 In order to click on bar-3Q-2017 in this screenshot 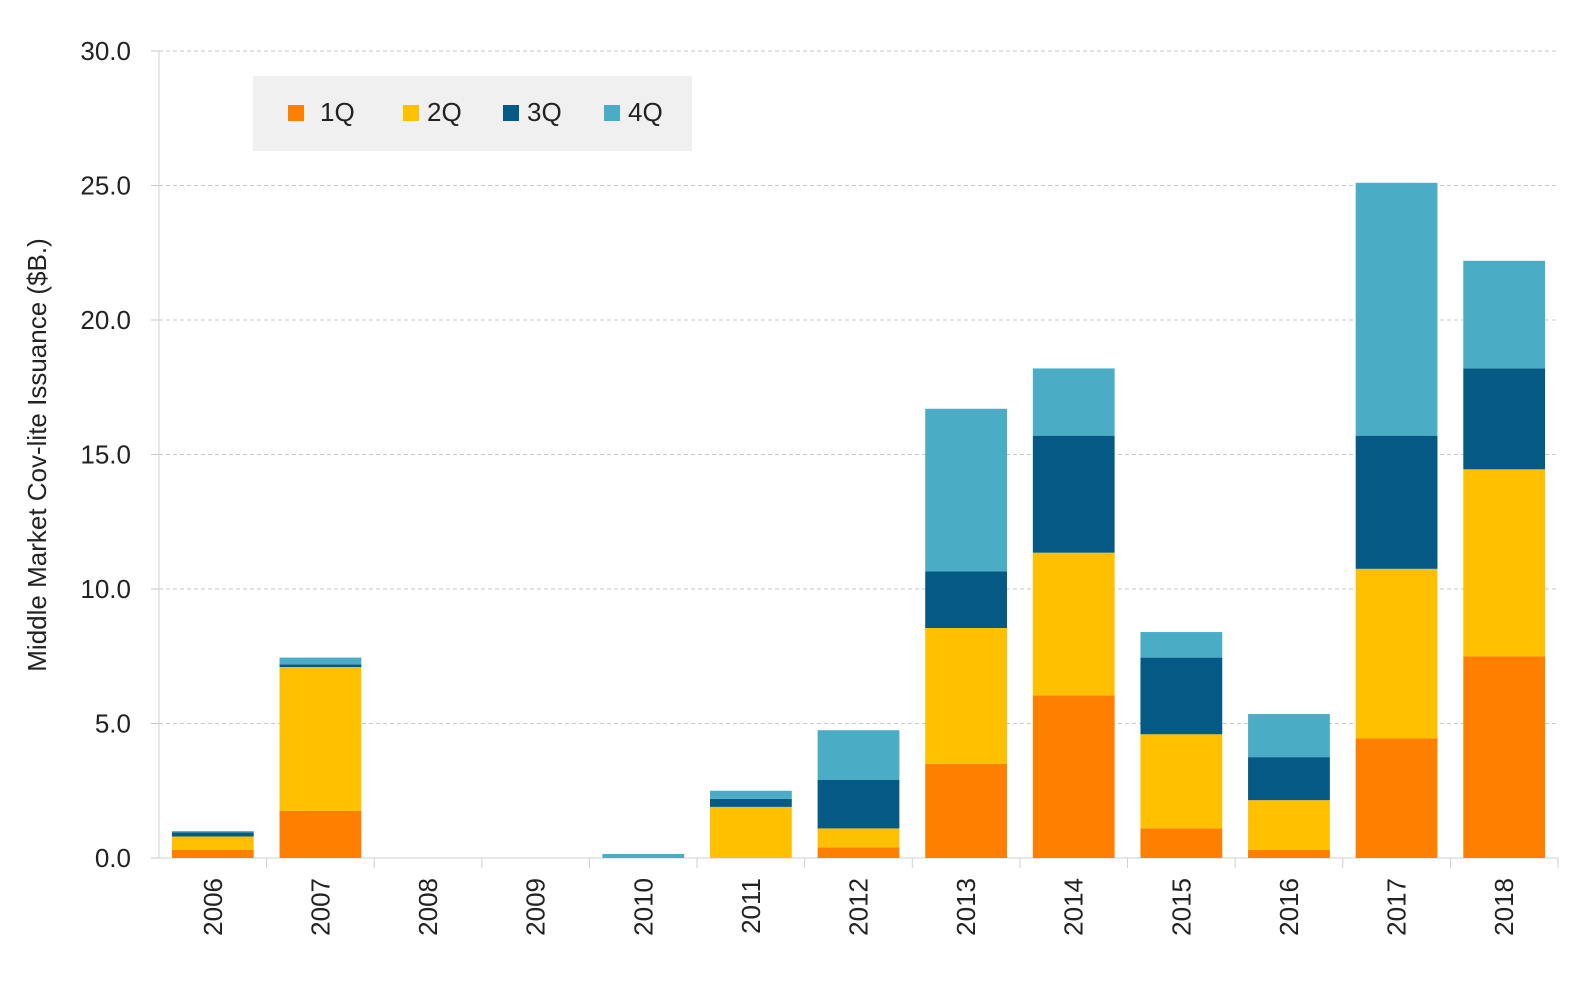, I will do `click(1396, 502)`.